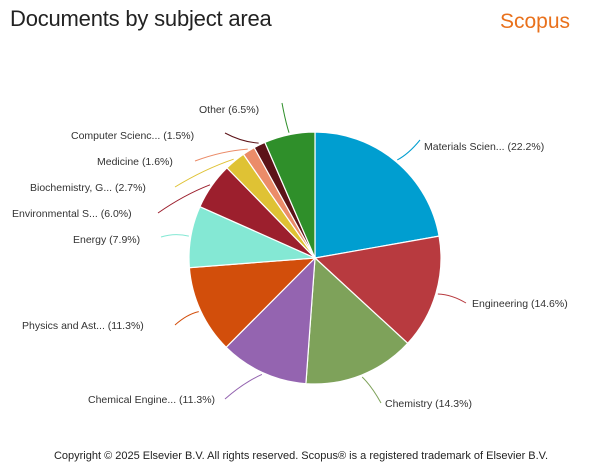 This screenshot has width=602, height=475. Describe the element at coordinates (135, 162) in the screenshot. I see `slice-label: Medicine (1.6%)` at that location.